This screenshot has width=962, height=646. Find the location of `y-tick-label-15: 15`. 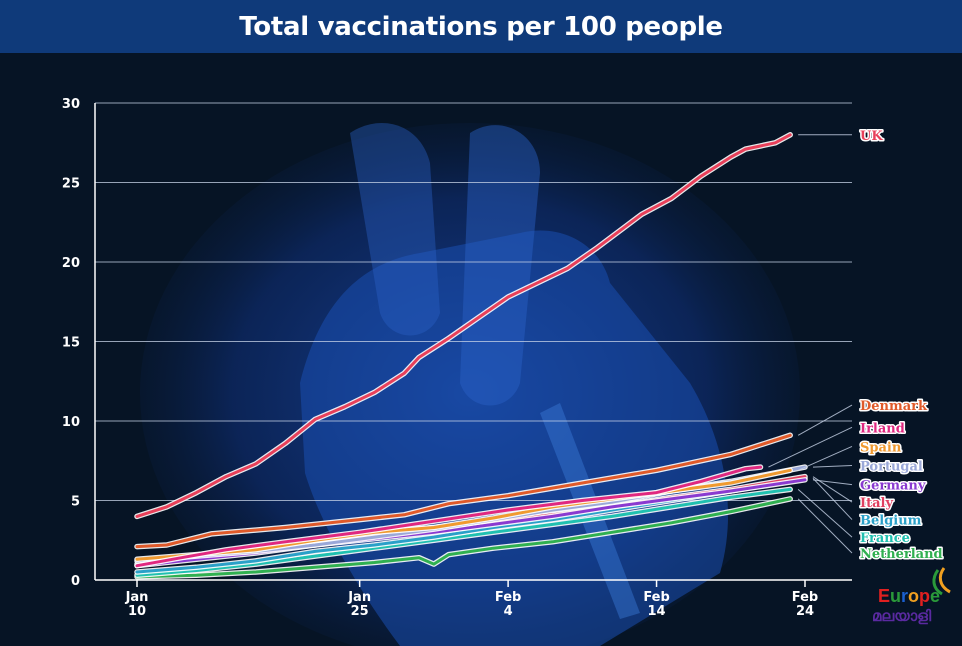

y-tick-label-15: 15 is located at coordinates (71, 343).